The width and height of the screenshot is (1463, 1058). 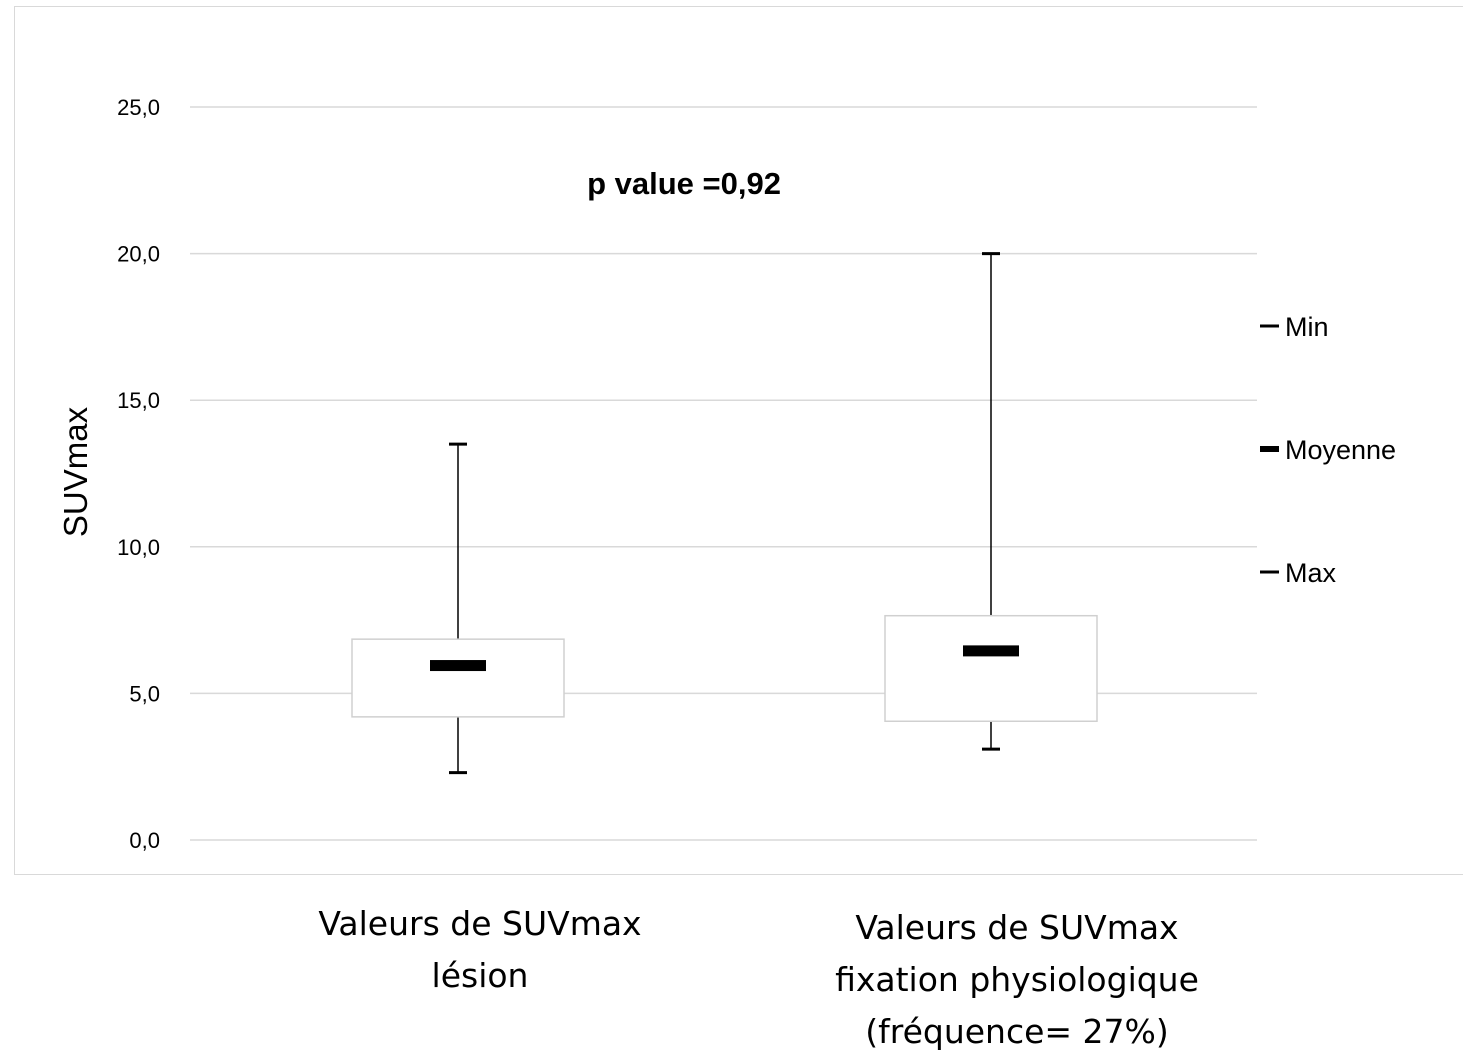 I want to click on legend: Min Moyenne Max, so click(x=1328, y=450).